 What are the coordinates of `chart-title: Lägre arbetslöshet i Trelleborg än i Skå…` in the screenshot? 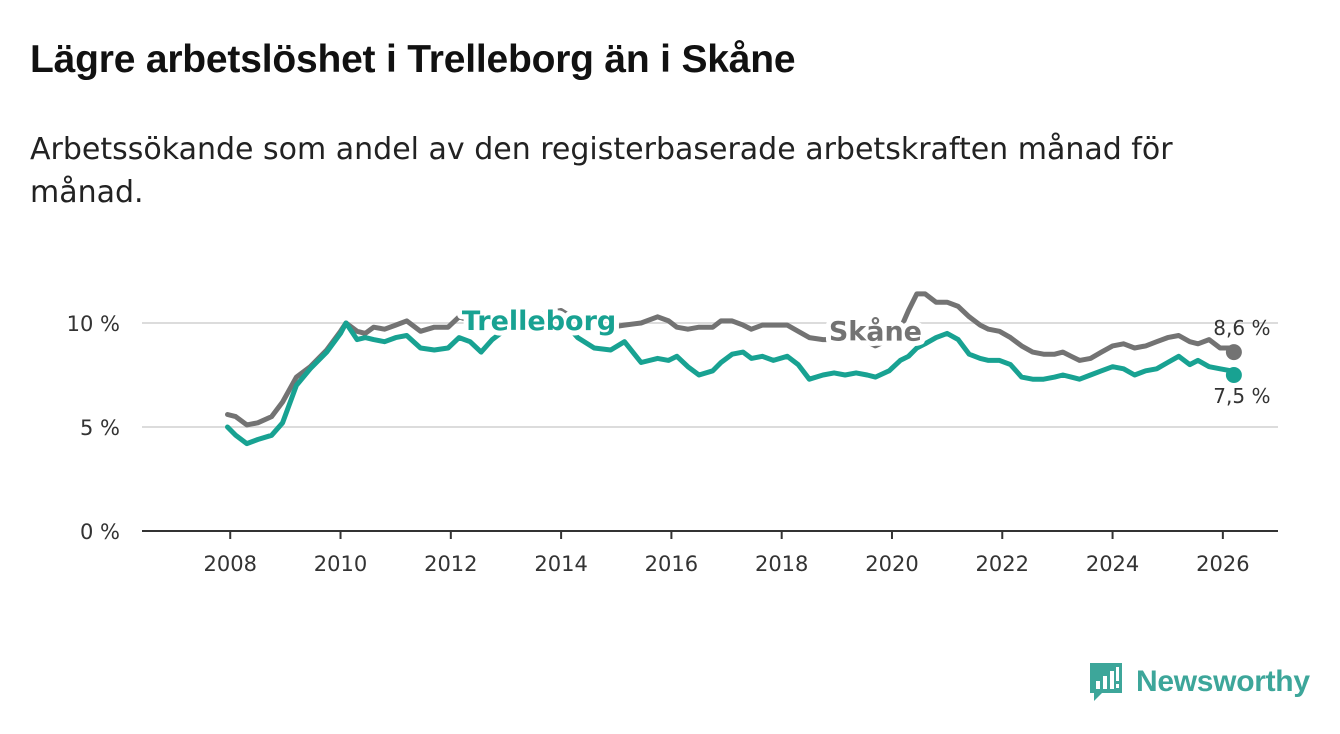 It's located at (413, 59).